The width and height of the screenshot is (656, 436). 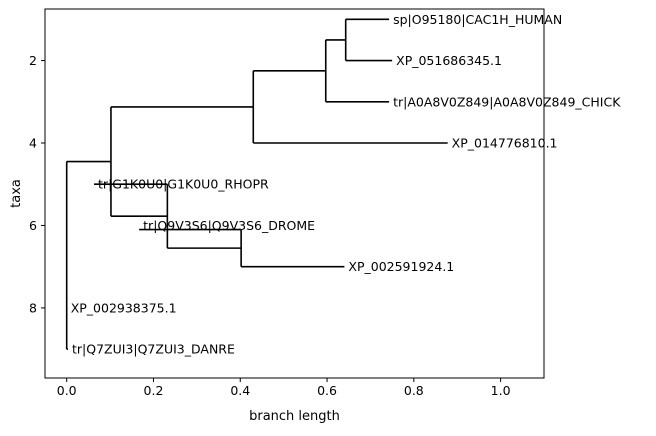 I want to click on x-tick-label: 0.6, so click(x=327, y=390).